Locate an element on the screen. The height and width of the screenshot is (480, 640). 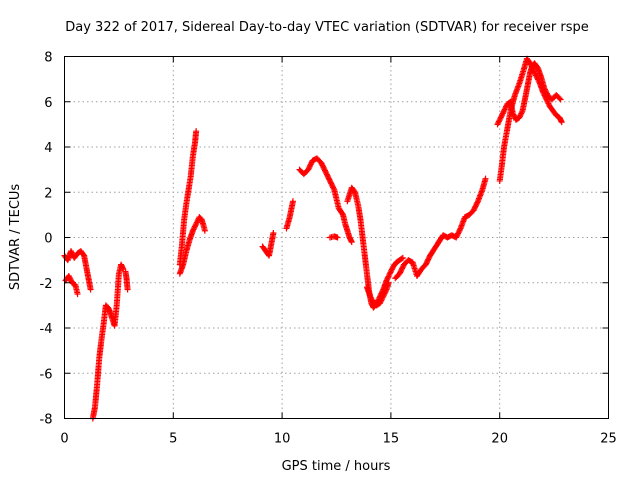
y-tick-label: 2 is located at coordinates (48, 193).